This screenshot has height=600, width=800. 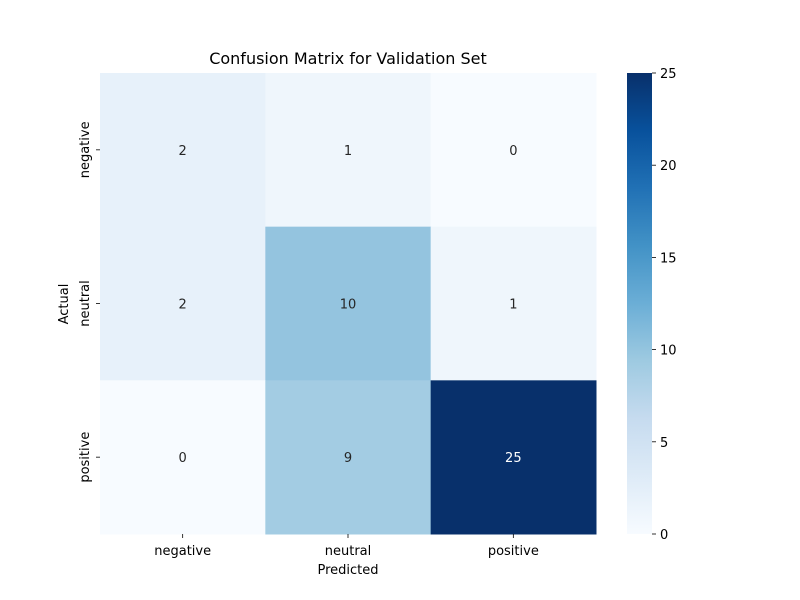 I want to click on x-axis-label: Predicted, so click(x=347, y=570).